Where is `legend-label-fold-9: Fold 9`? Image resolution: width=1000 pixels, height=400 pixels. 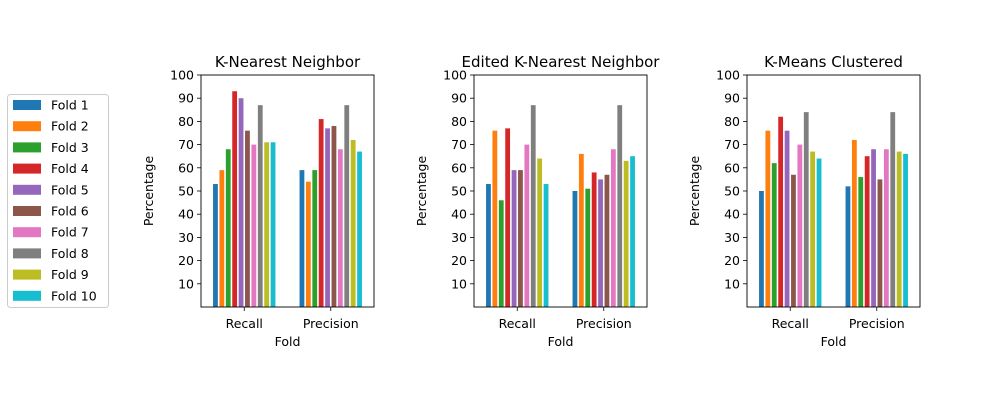 legend-label-fold-9: Fold 9 is located at coordinates (70, 274).